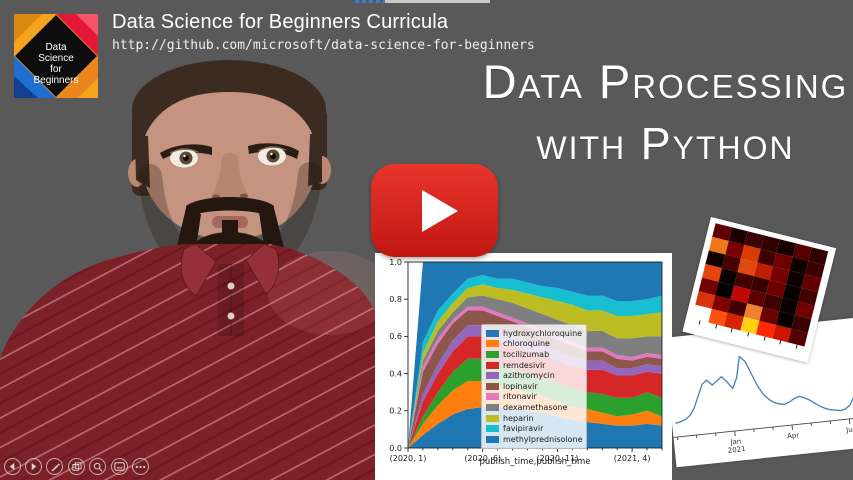  I want to click on legend-entry: hydroxychloroquine, so click(534, 333).